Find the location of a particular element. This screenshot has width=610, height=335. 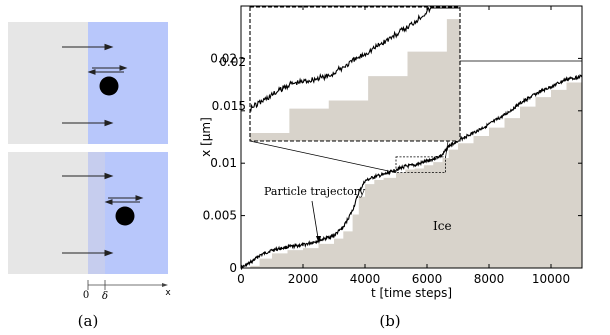

y-tick-label-0: 0 is located at coordinates (233, 268).